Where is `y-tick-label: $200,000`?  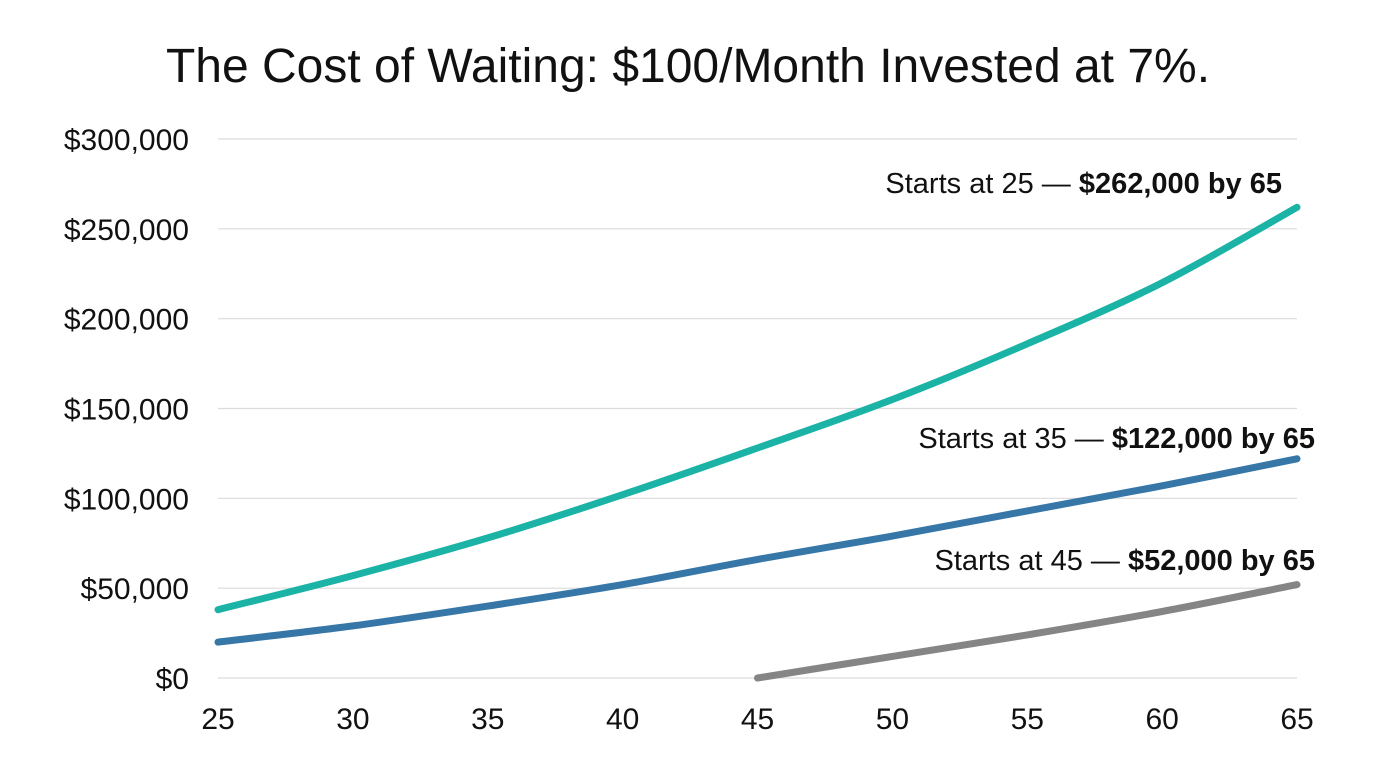
y-tick-label: $200,000 is located at coordinates (126, 320).